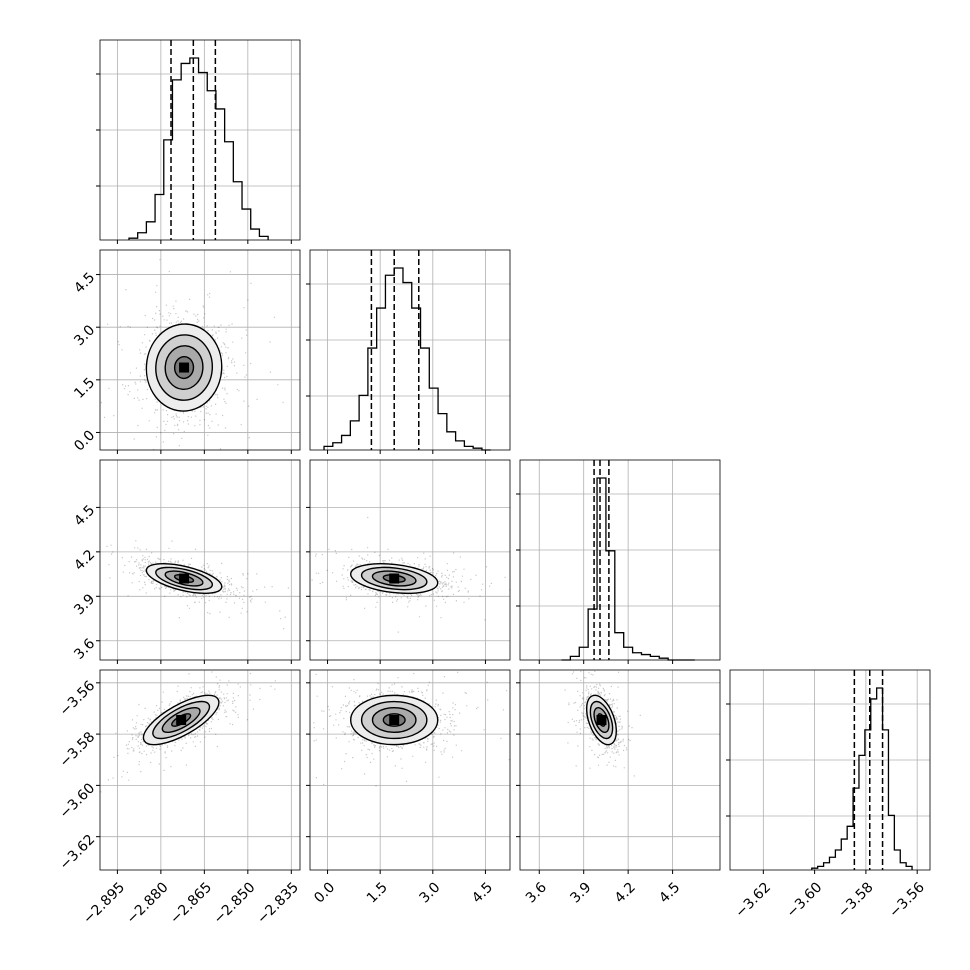  What do you see at coordinates (805, 900) in the screenshot?
I see `x-tick-label: −3.60` at bounding box center [805, 900].